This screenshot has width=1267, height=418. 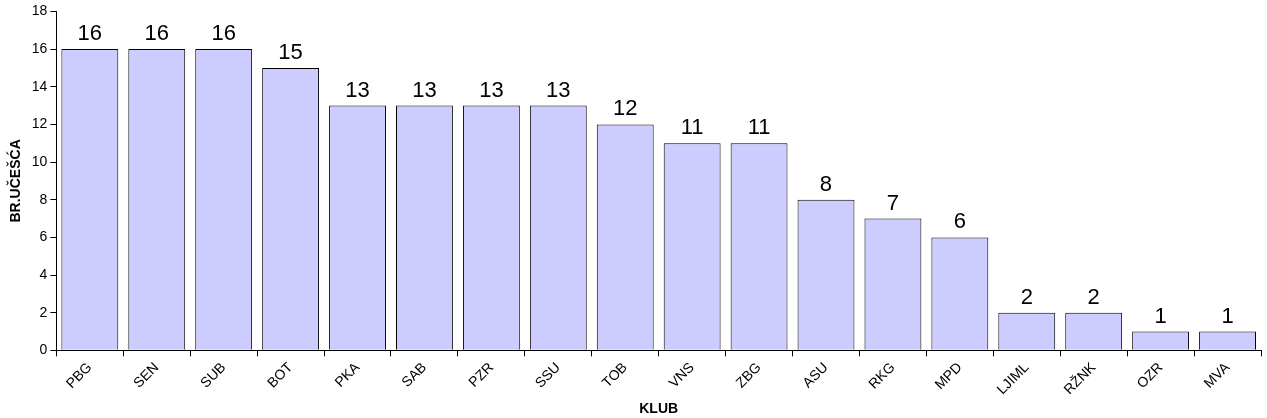 I want to click on x-tick-label: TOB, so click(x=614, y=374).